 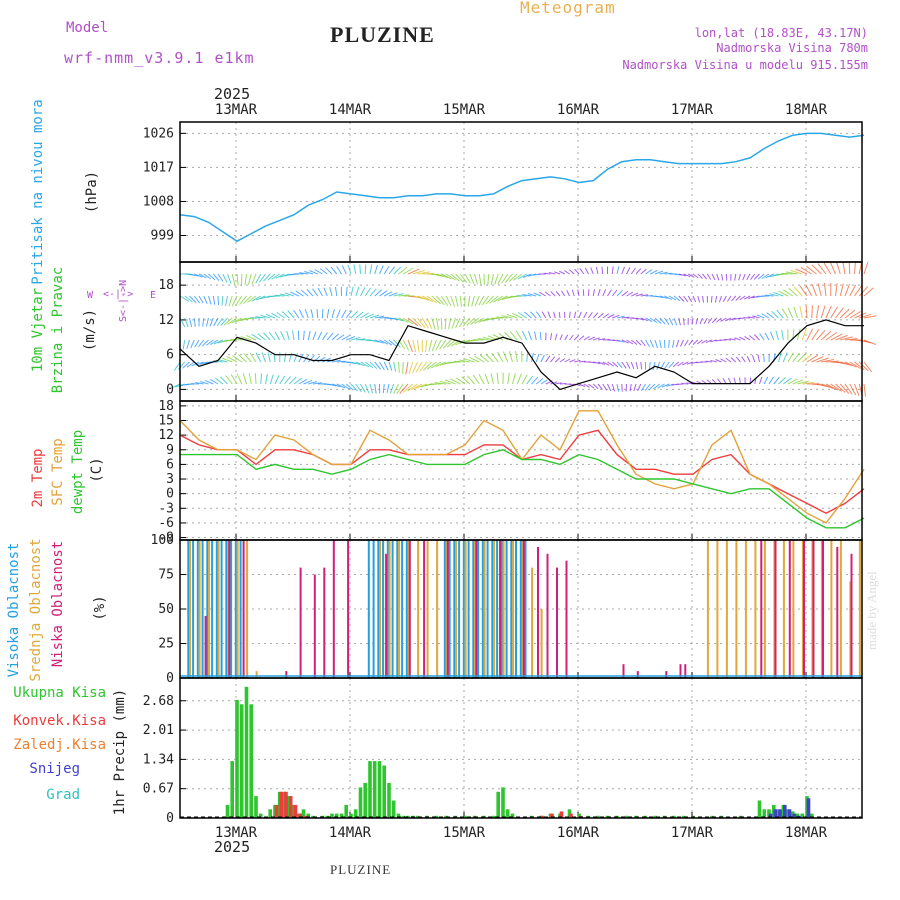 What do you see at coordinates (14, 610) in the screenshot?
I see `cloud-label-high: Visoka Oblacnost` at bounding box center [14, 610].